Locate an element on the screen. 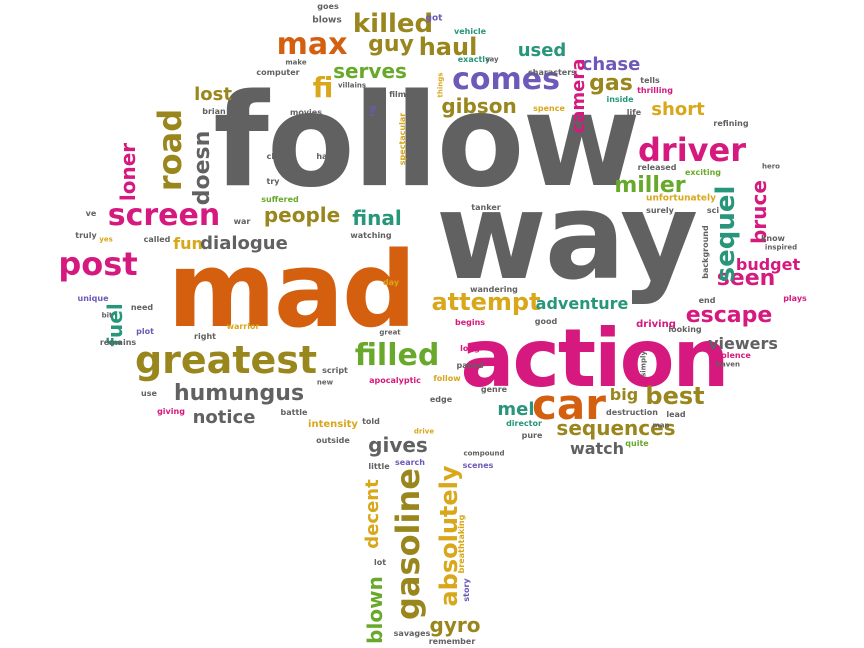 This screenshot has width=864, height=648. word-lead: lead is located at coordinates (676, 414).